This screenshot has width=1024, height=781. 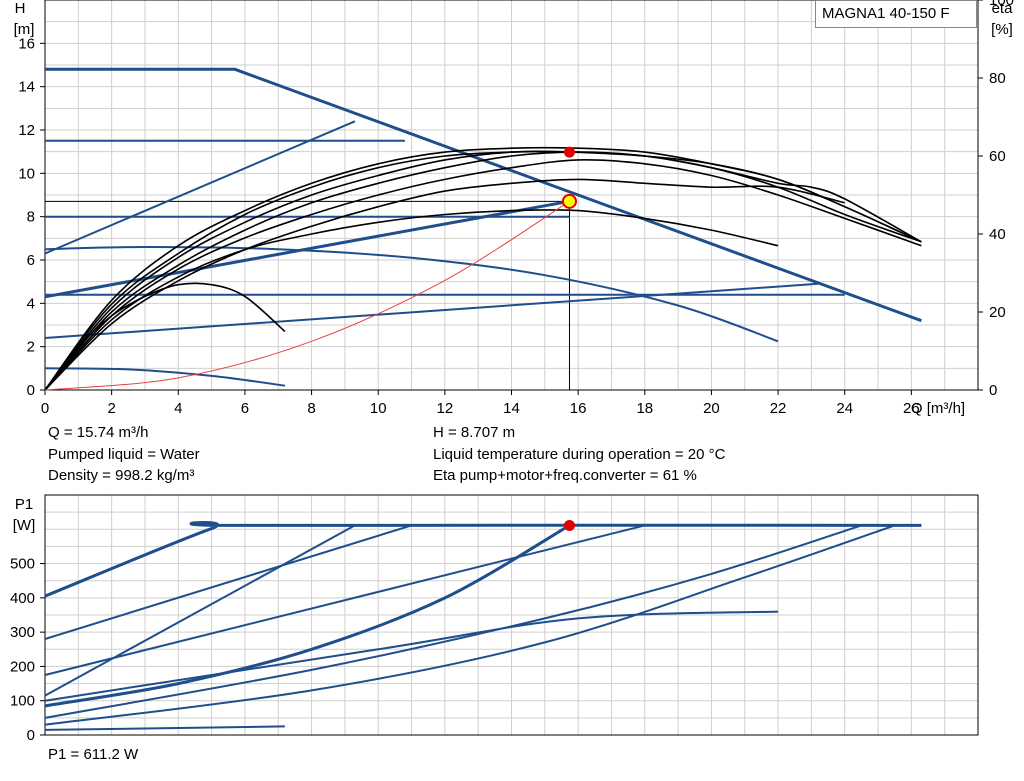 What do you see at coordinates (24, 504) in the screenshot?
I see `p1-axis-title: P1` at bounding box center [24, 504].